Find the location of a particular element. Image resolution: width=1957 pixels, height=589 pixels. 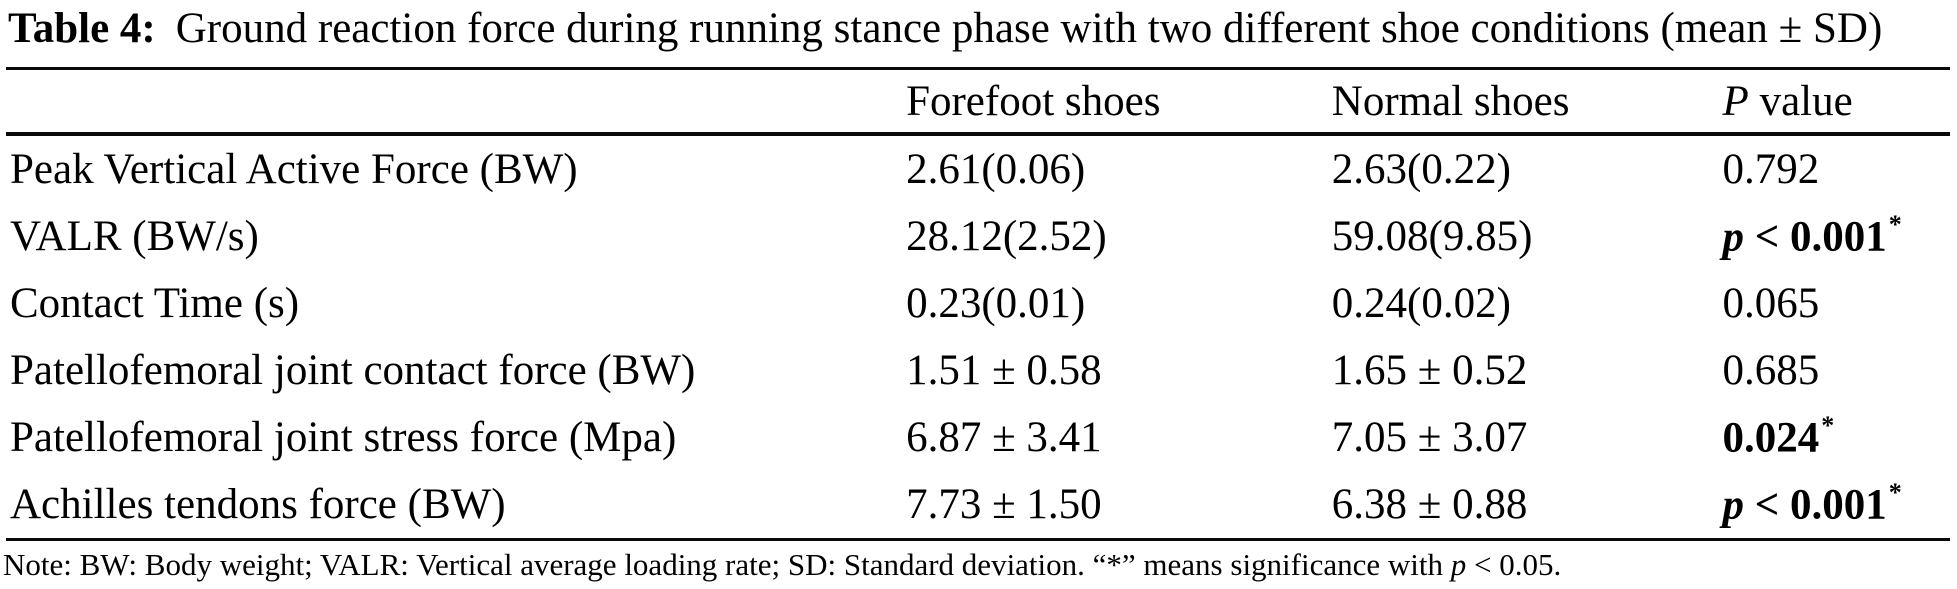

column-header-italic-letter: P is located at coordinates (1735, 101).